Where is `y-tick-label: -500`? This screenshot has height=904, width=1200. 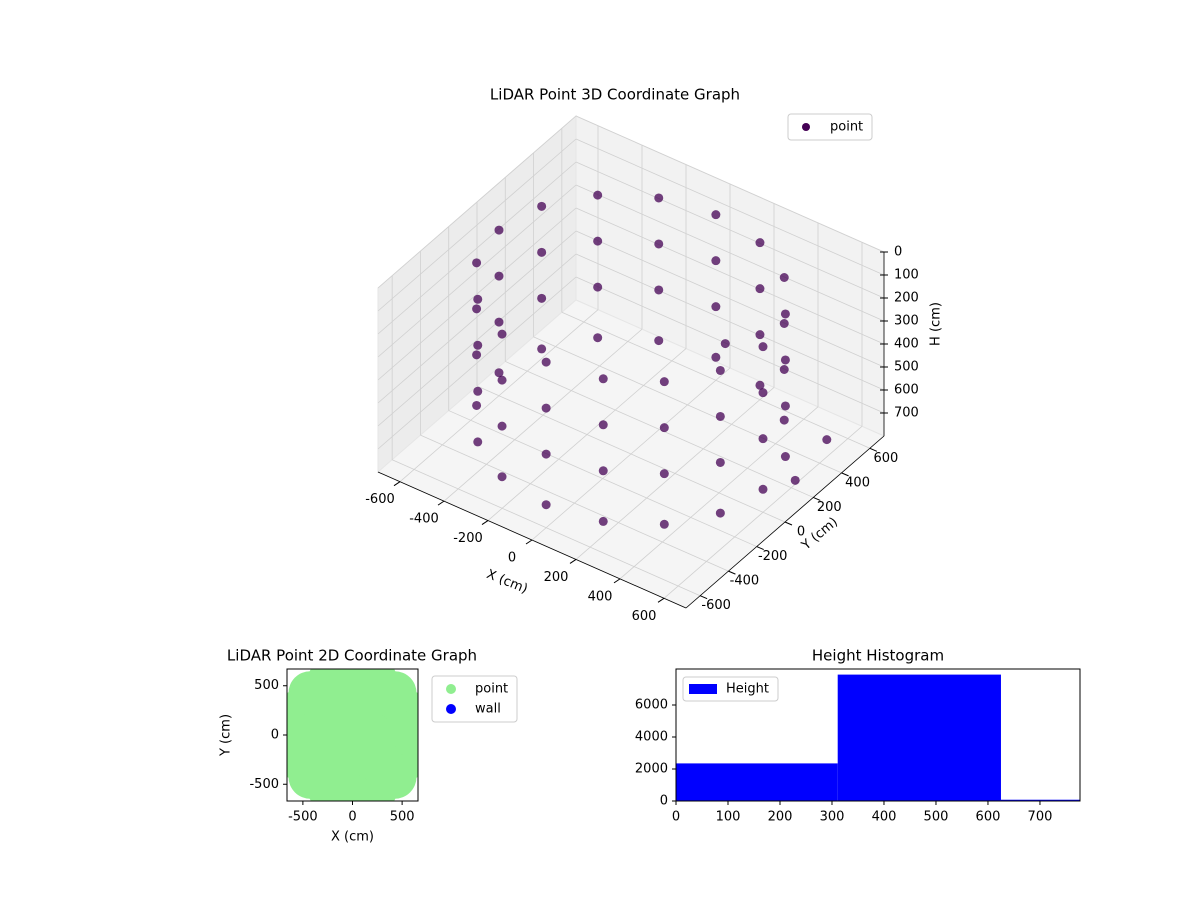 y-tick-label: -500 is located at coordinates (264, 784).